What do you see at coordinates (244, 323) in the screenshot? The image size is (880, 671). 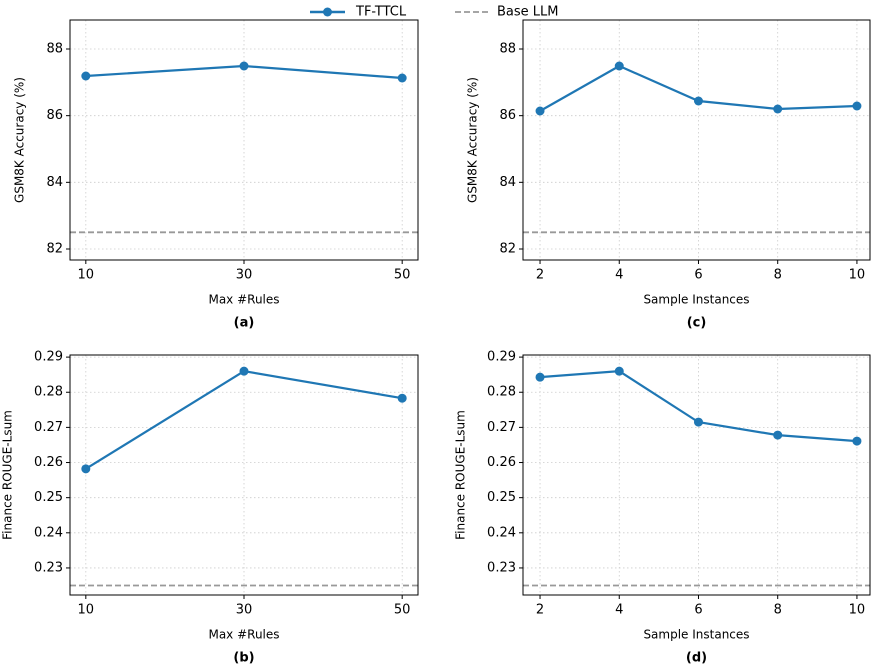 I see `caption: (a)` at bounding box center [244, 323].